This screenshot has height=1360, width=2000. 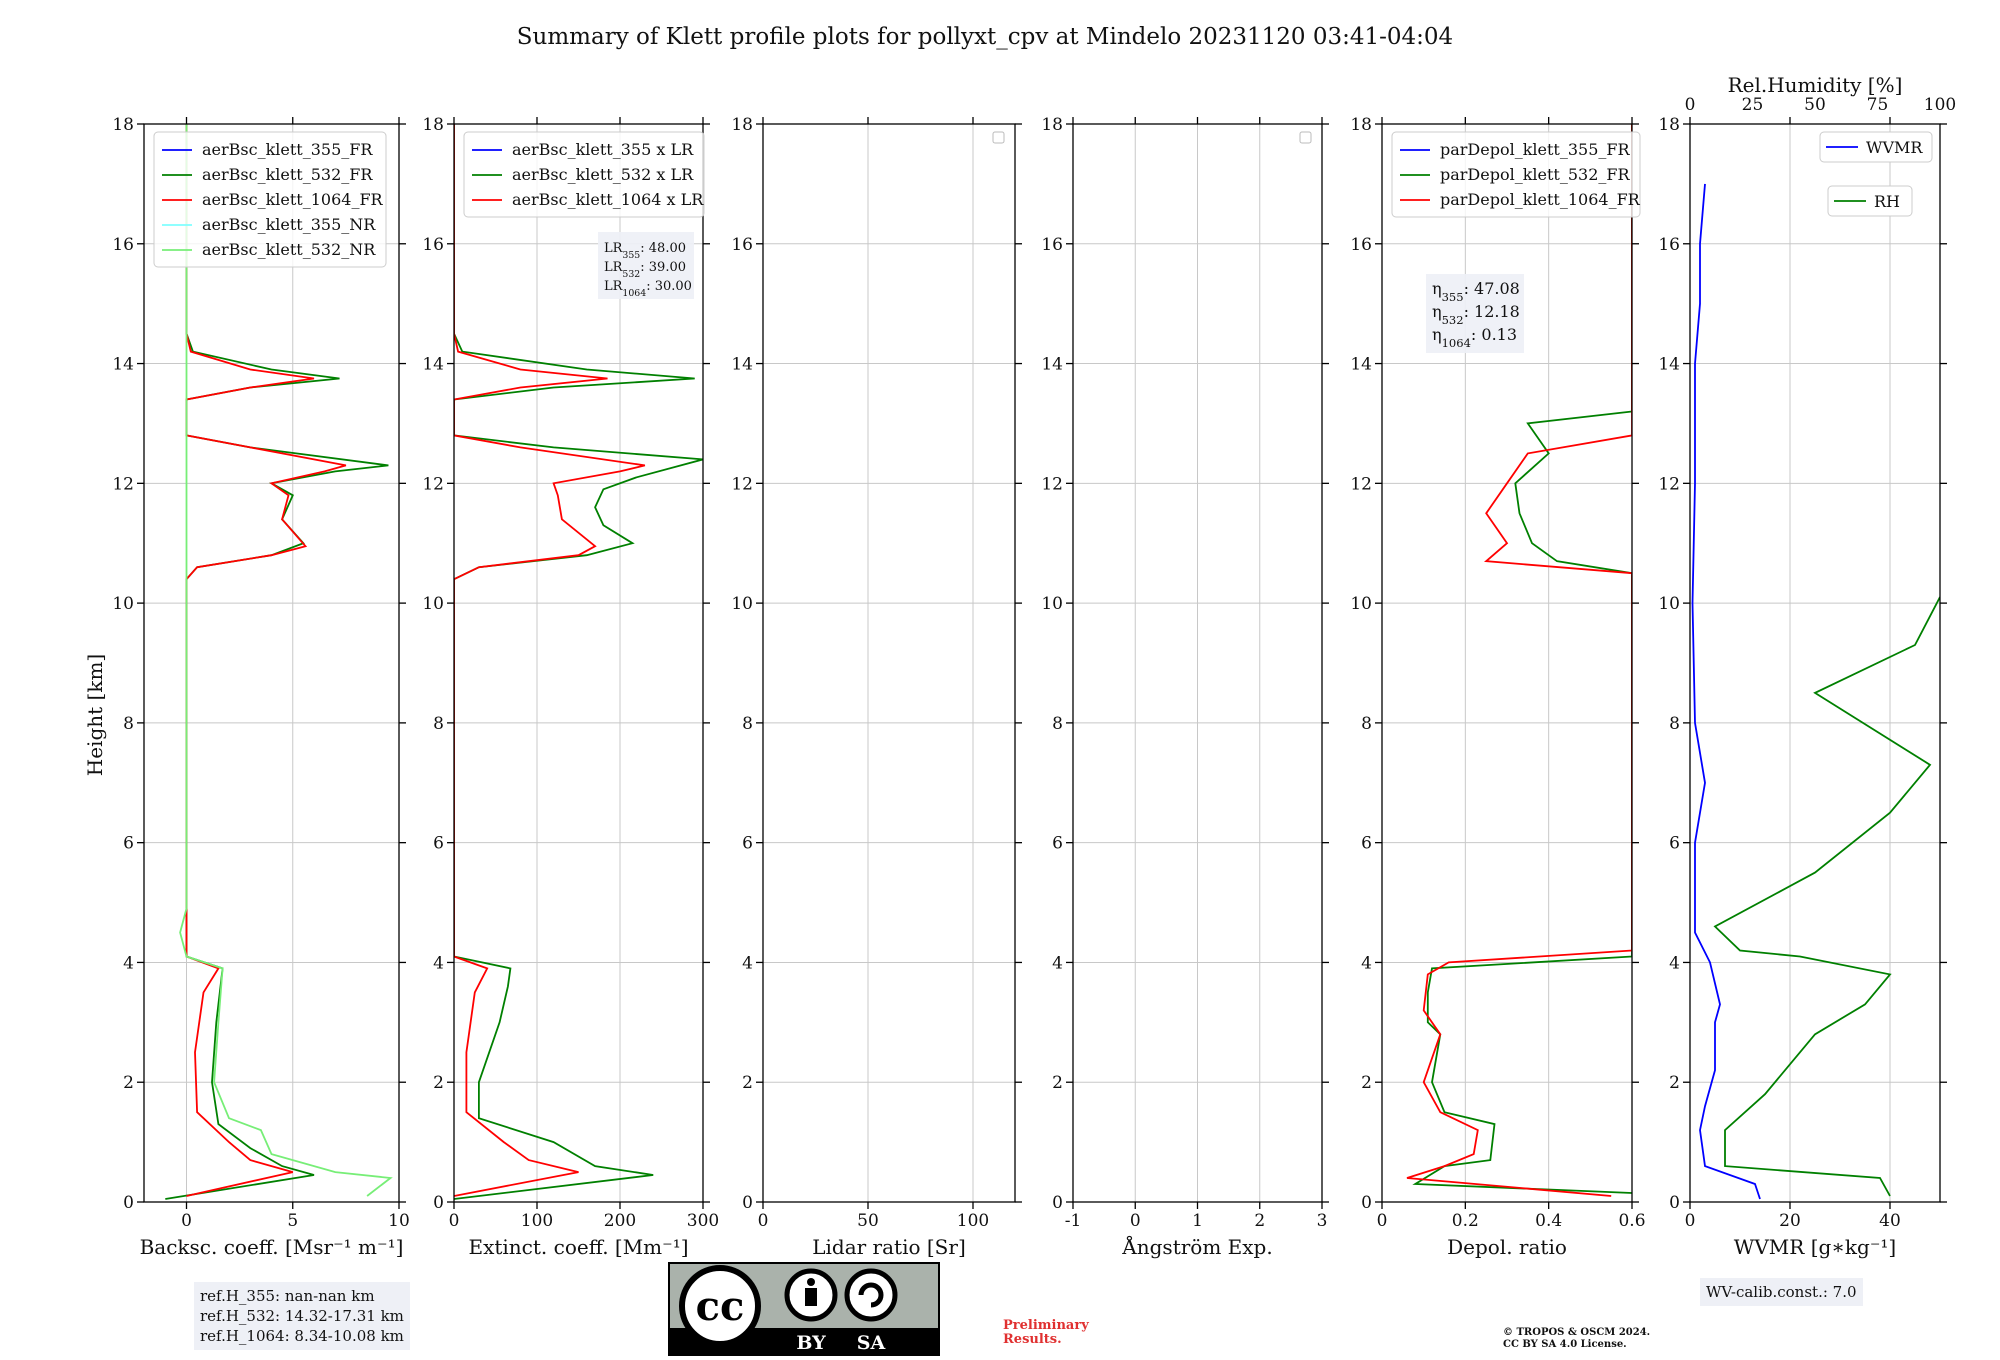 What do you see at coordinates (1032, 1339) in the screenshot?
I see `preliminary-line-2: Results.` at bounding box center [1032, 1339].